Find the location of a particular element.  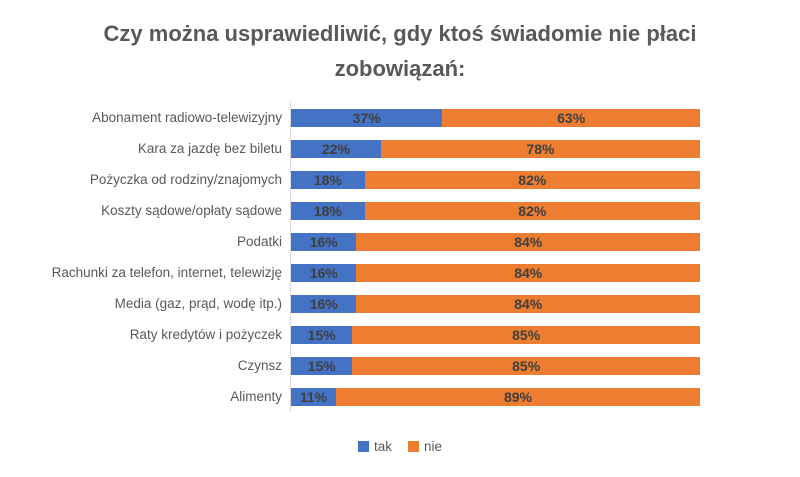

category-label: Podatki is located at coordinates (259, 241).